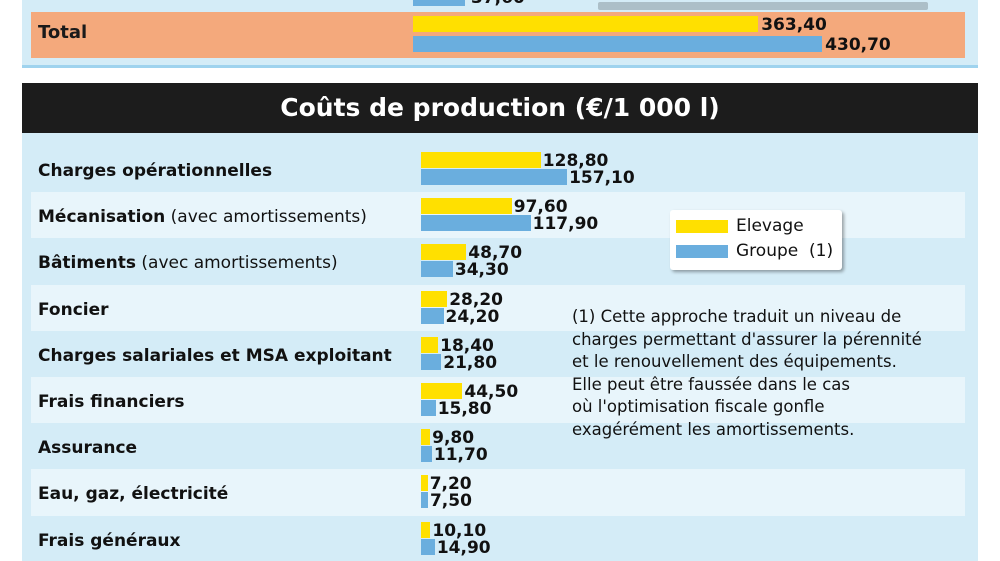 The image size is (1000, 561). I want to click on legend-swatch-groupe, so click(702, 251).